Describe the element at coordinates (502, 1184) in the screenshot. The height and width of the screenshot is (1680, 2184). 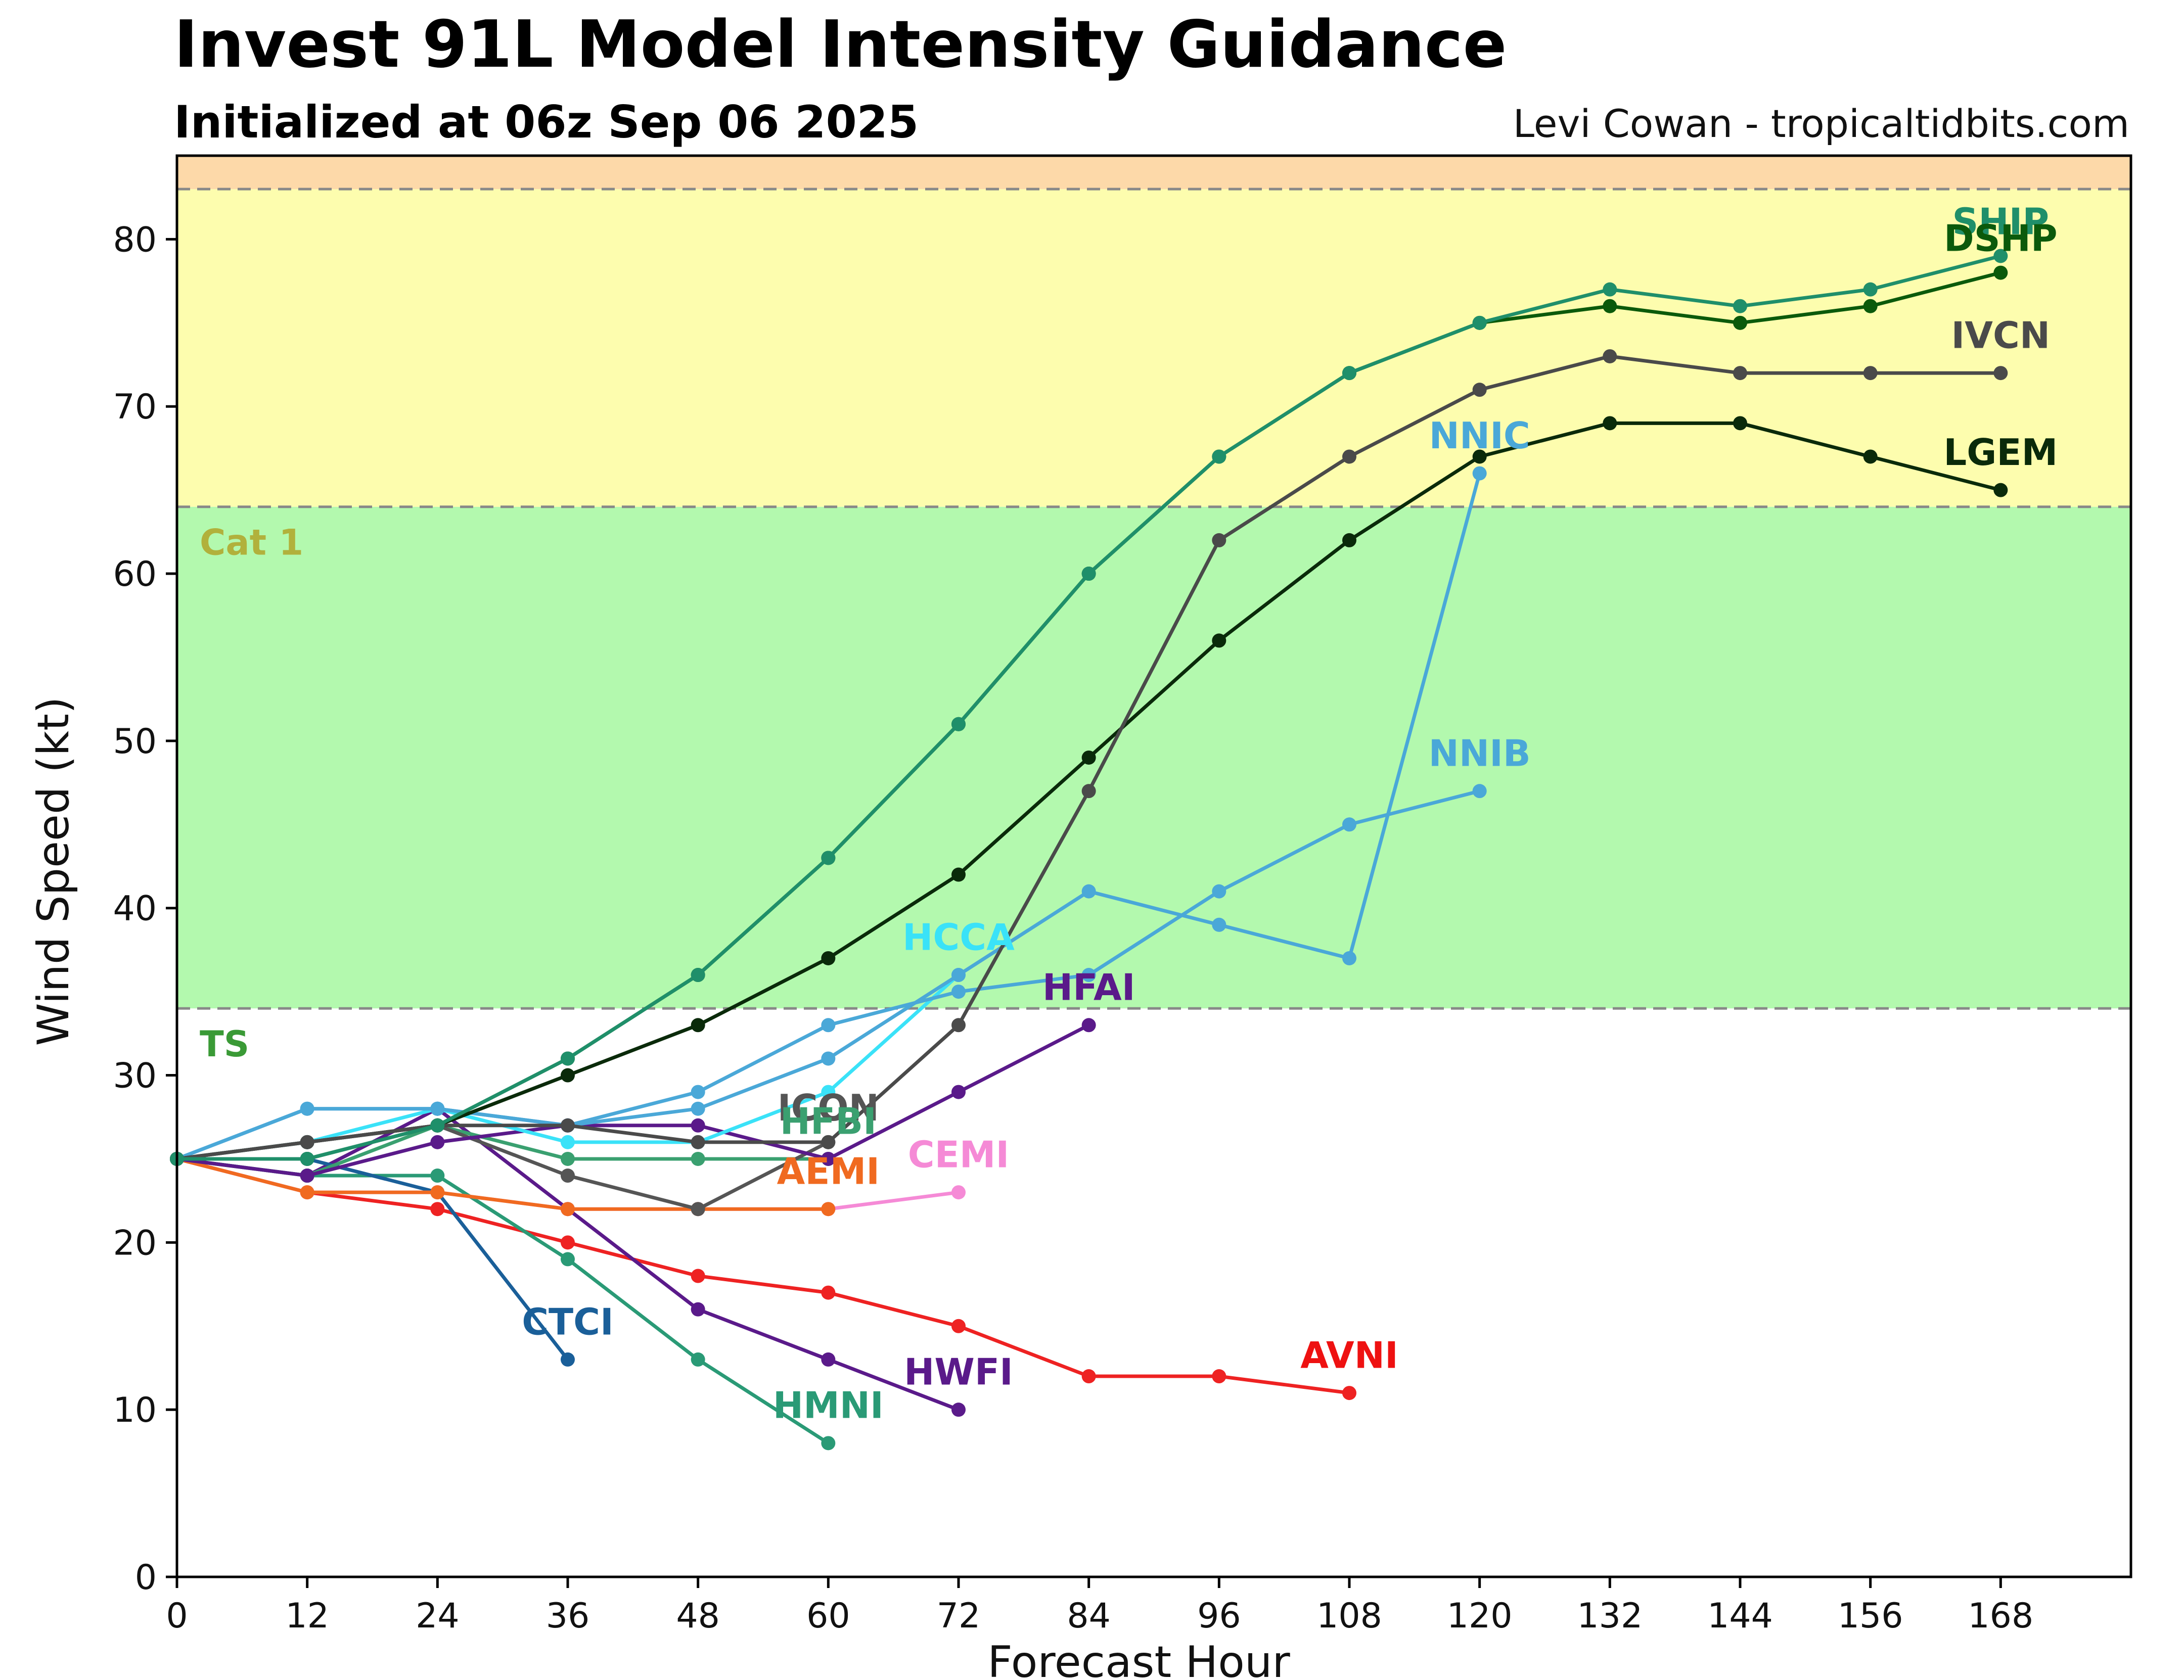
I see `series-line-aemi` at that location.